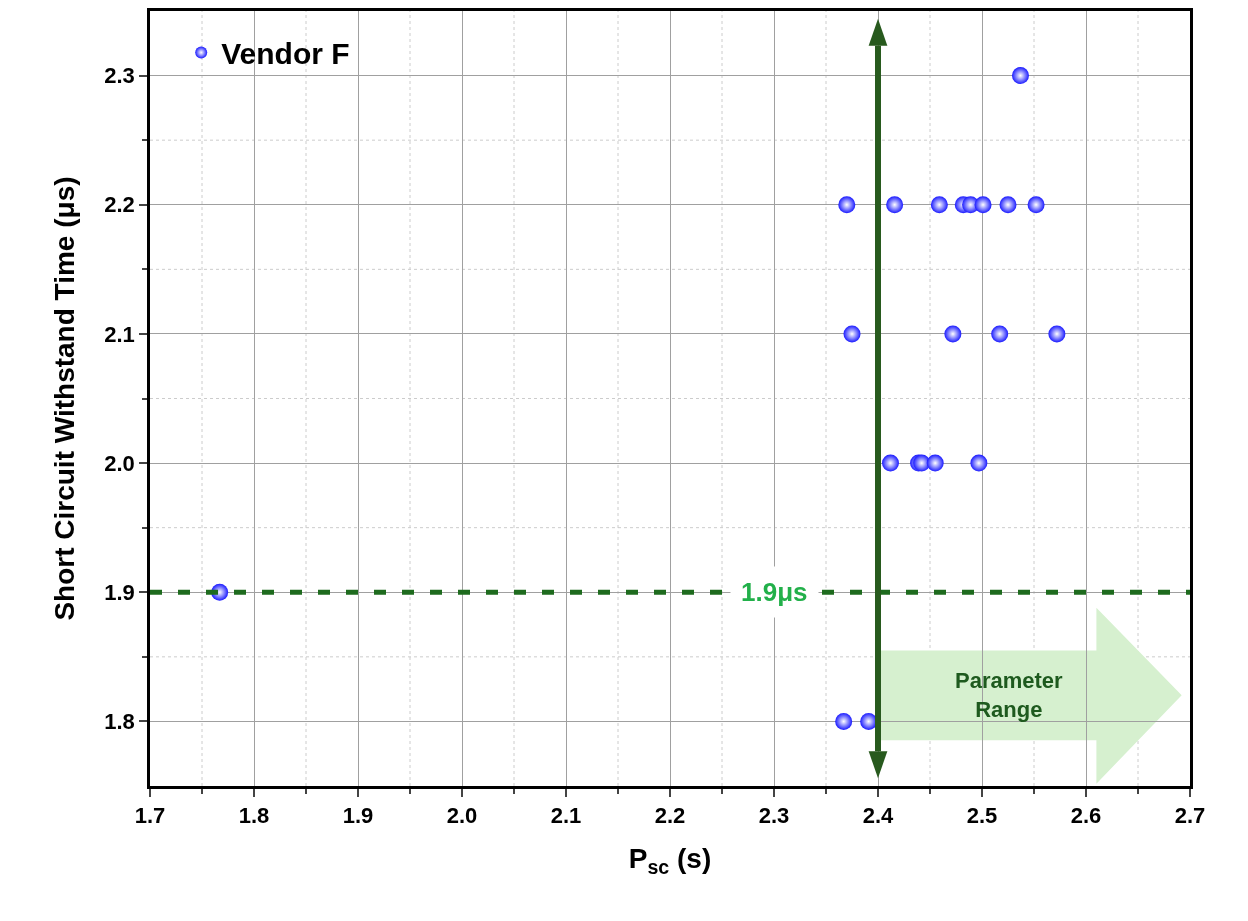 This screenshot has height=921, width=1248. Describe the element at coordinates (150, 816) in the screenshot. I see `x-tick-label: 1.7` at that location.